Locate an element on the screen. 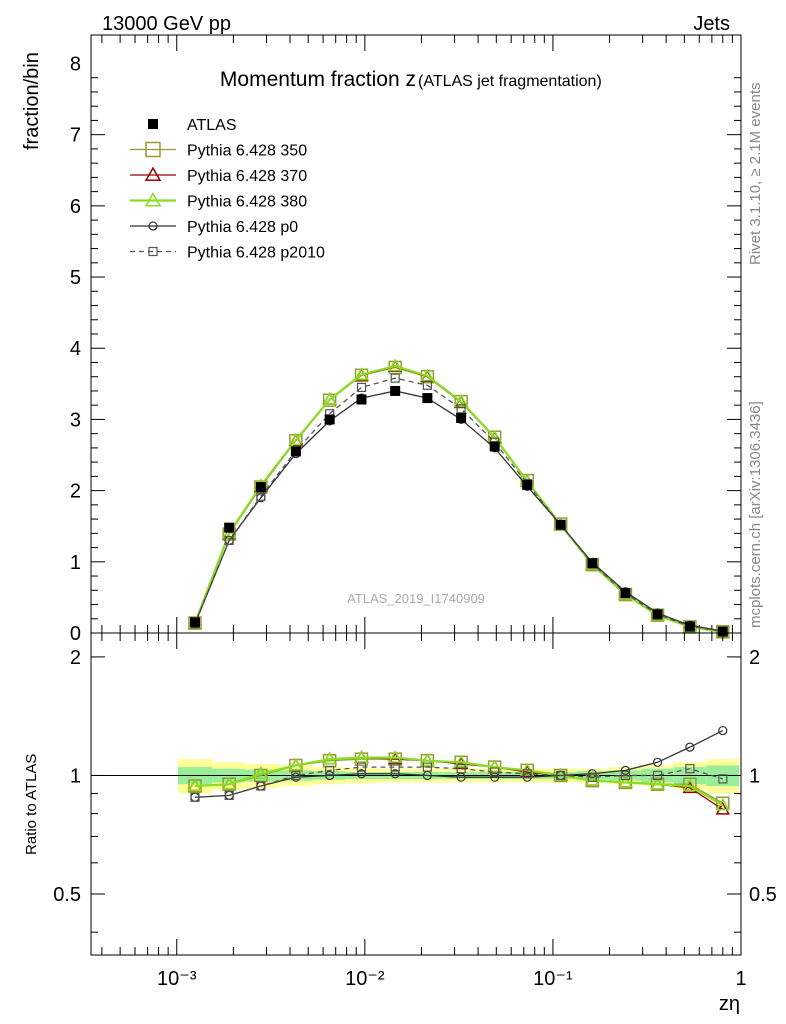 The image size is (786, 1024). chart-title: Momentum fraction z is located at coordinates (318, 79).